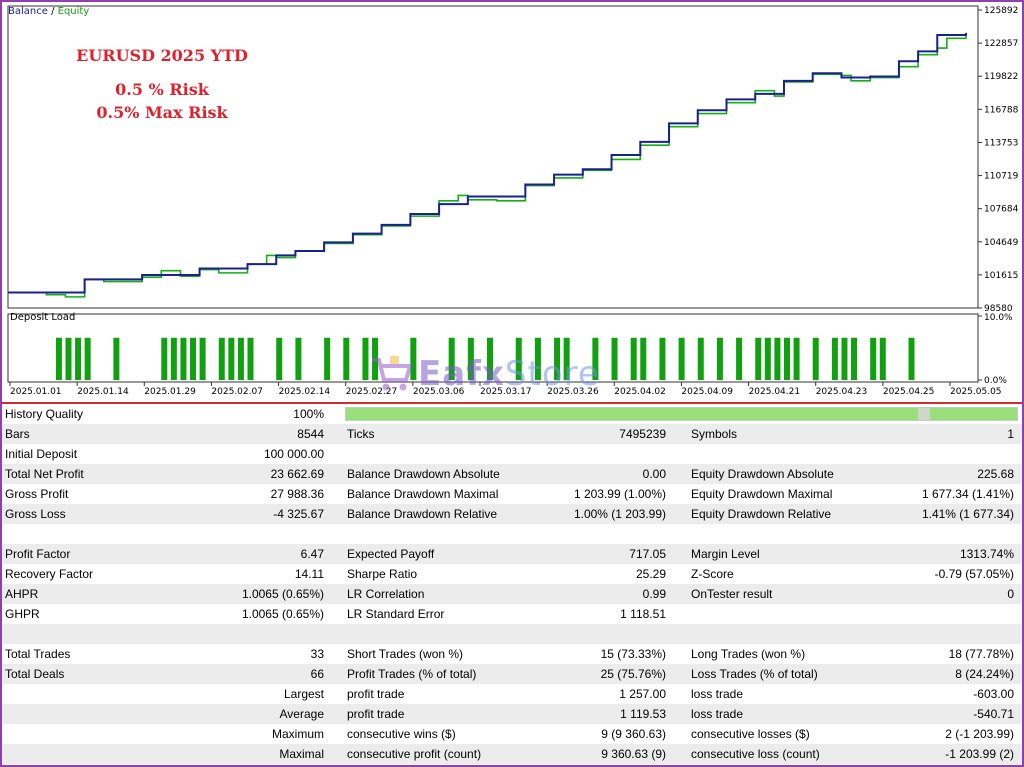 This screenshot has height=767, width=1024. Describe the element at coordinates (512, 434) in the screenshot. I see `report-row: Bars 8544 Ticks 7495239 Symbols 1` at that location.